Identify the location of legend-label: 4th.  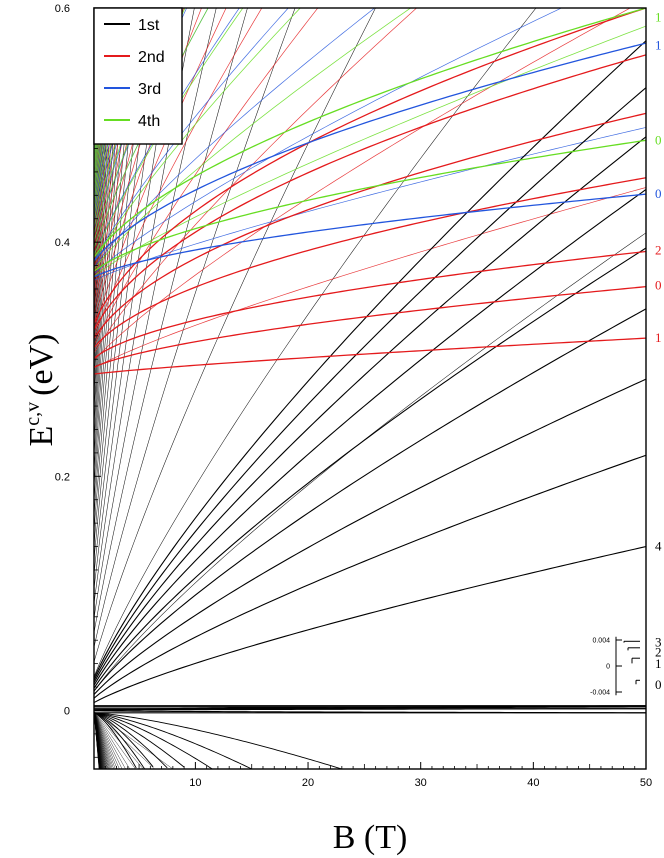
(149, 121).